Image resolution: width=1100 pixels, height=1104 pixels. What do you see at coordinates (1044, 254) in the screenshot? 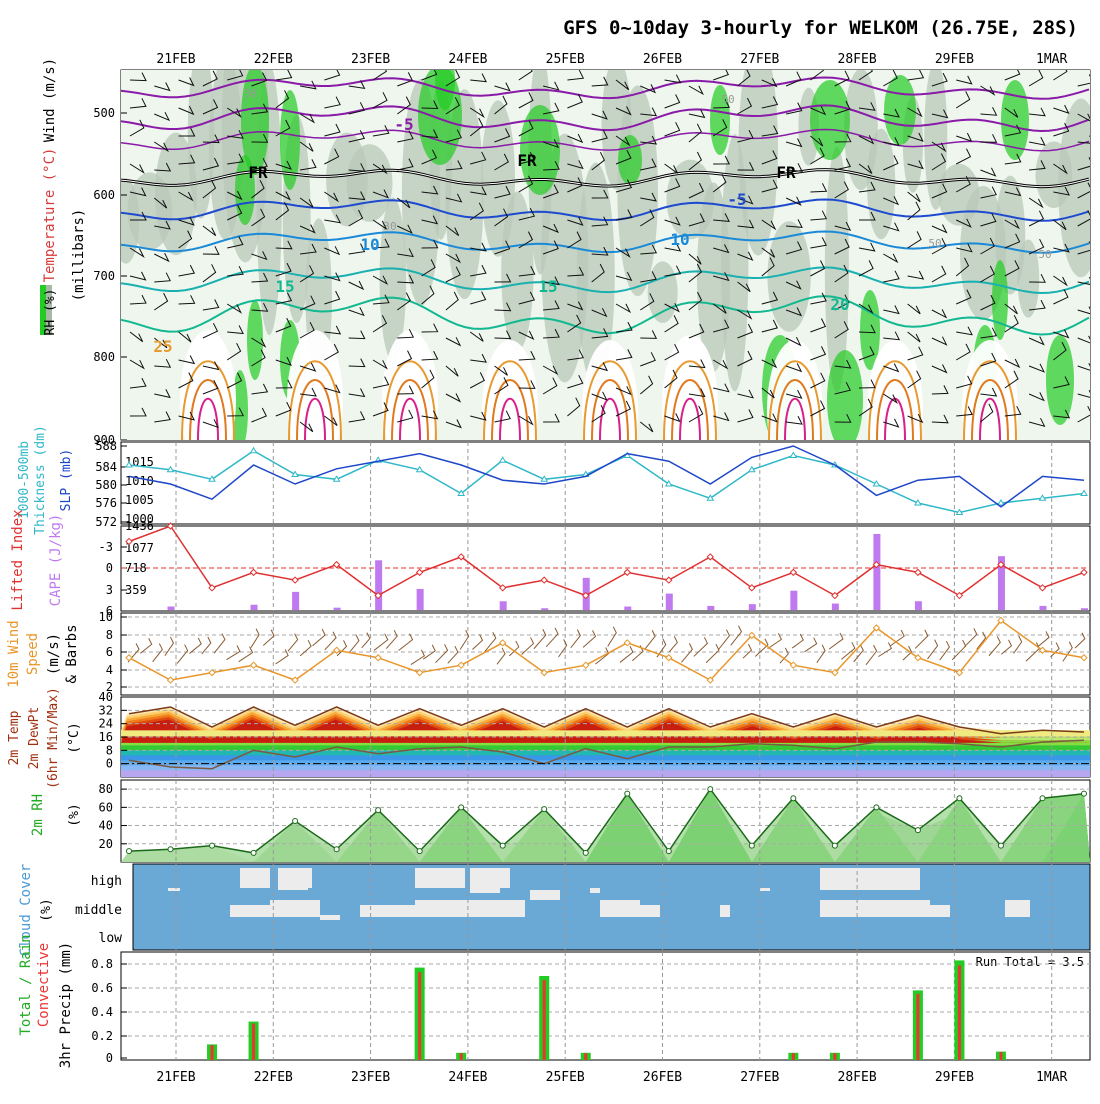
I see `contour-label-50: 50` at bounding box center [1044, 254].